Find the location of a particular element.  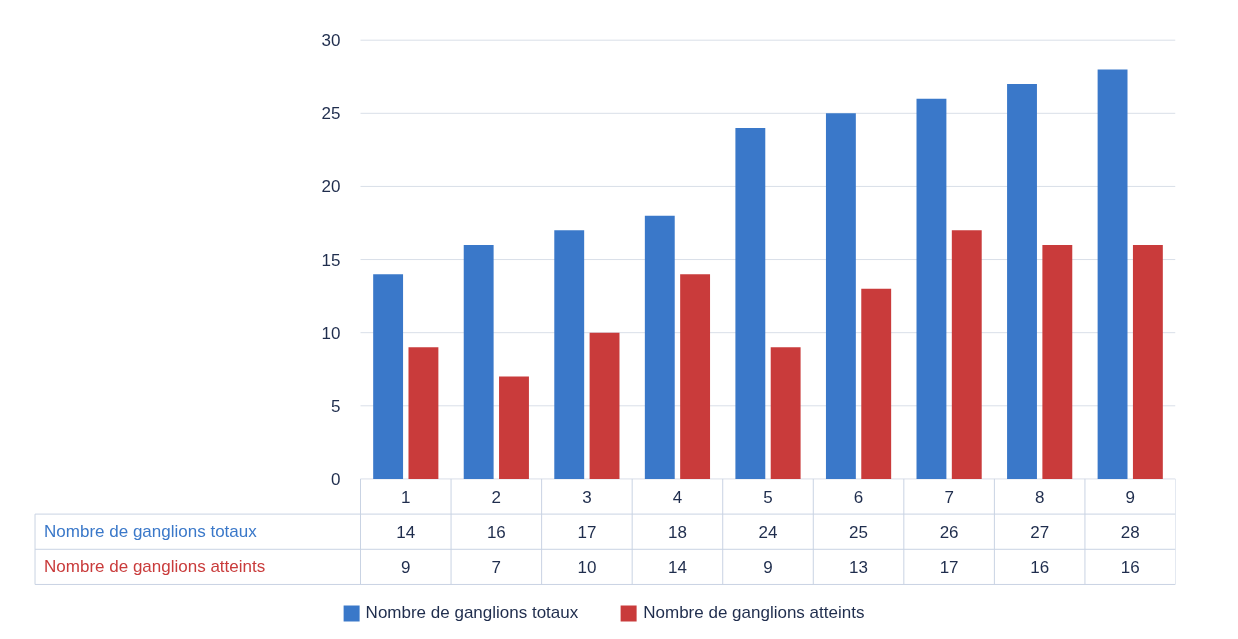

x-tick-label: 3 is located at coordinates (587, 497).